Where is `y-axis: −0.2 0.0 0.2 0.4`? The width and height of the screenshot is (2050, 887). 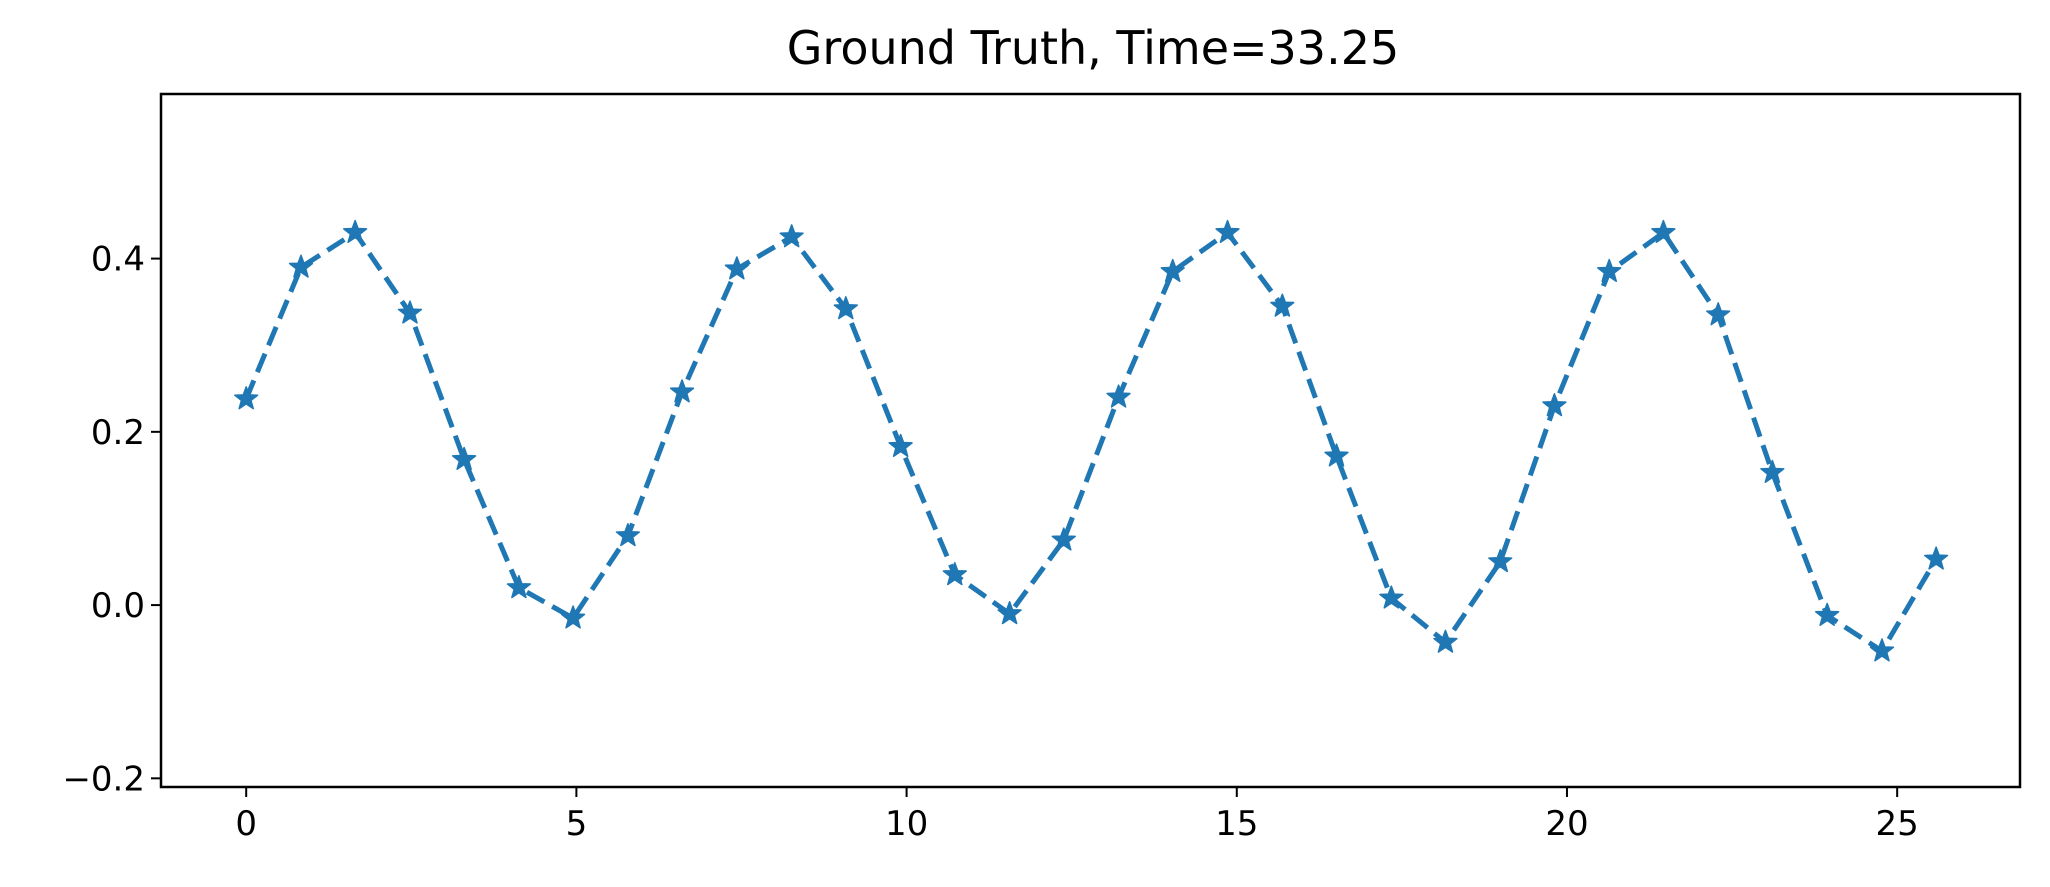 y-axis: −0.2 0.0 0.2 0.4 is located at coordinates (111, 519).